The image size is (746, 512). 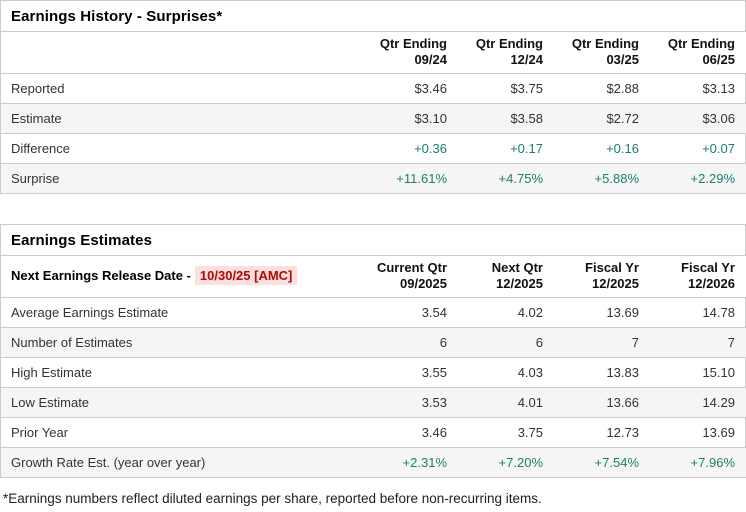 I want to click on table-row-high-estimate: High Estimate 3.55 4.03 13.83 15.10, so click(x=373, y=372).